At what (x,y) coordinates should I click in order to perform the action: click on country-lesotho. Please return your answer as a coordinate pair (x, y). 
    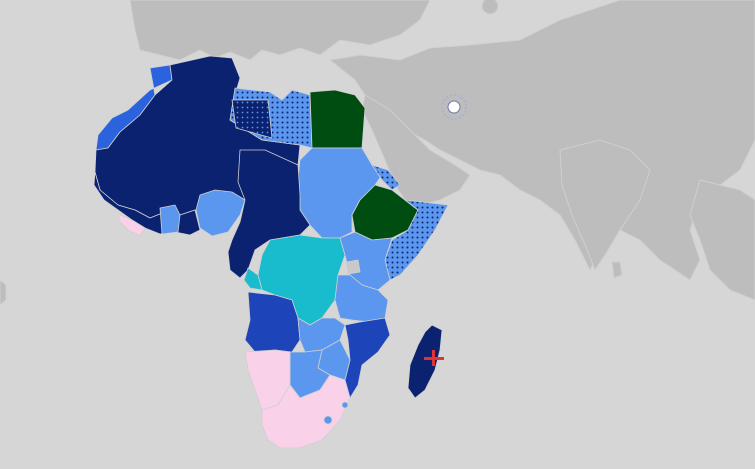
    Looking at the image, I should click on (328, 420).